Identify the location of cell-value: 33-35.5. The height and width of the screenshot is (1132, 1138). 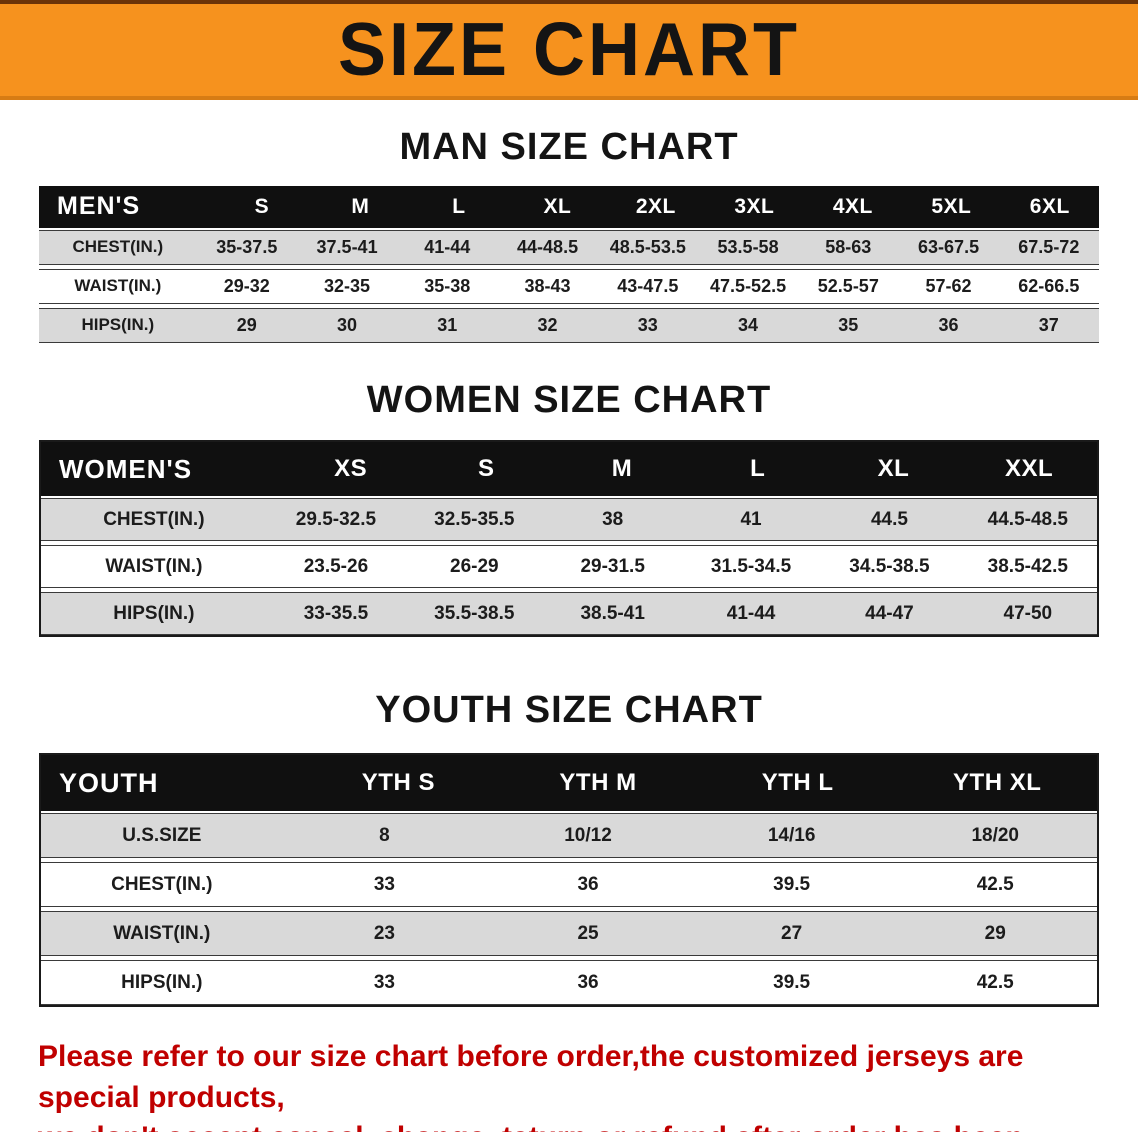
(336, 613).